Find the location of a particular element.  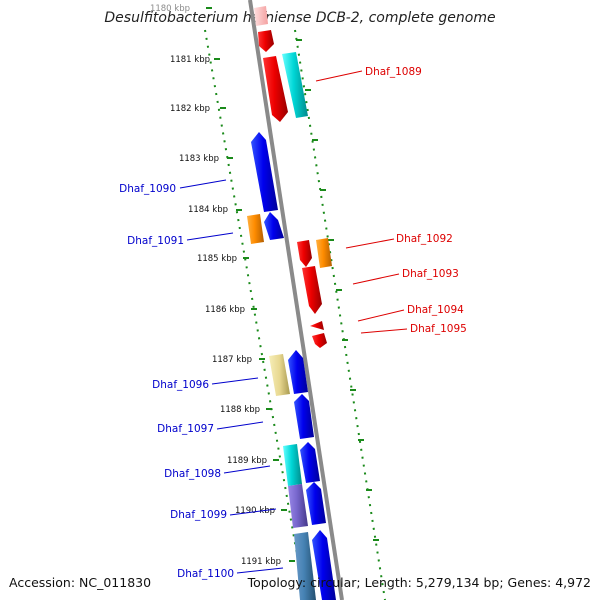

gene-label-dhaf-1091: Dhaf_1091 is located at coordinates (155, 241).